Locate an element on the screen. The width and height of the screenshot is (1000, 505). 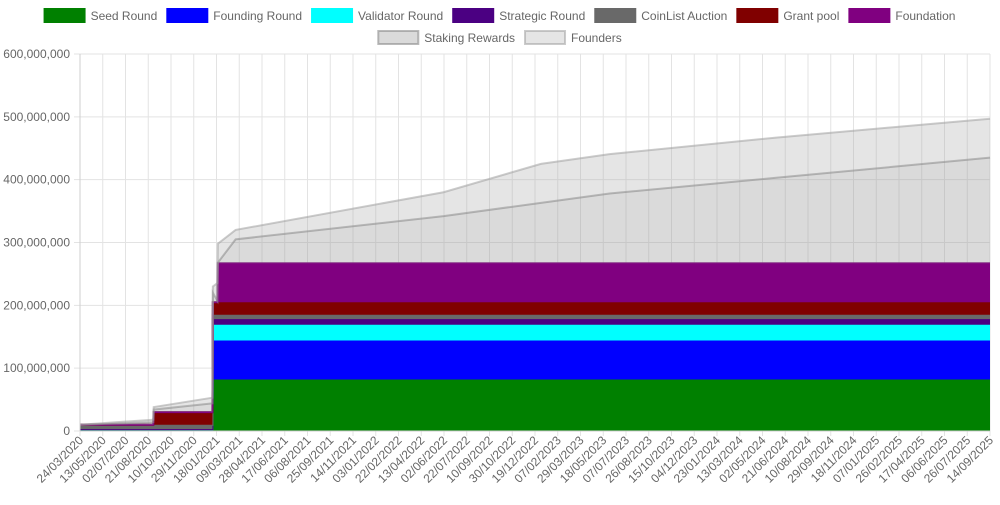
legend-item: Founding Round is located at coordinates (234, 15).